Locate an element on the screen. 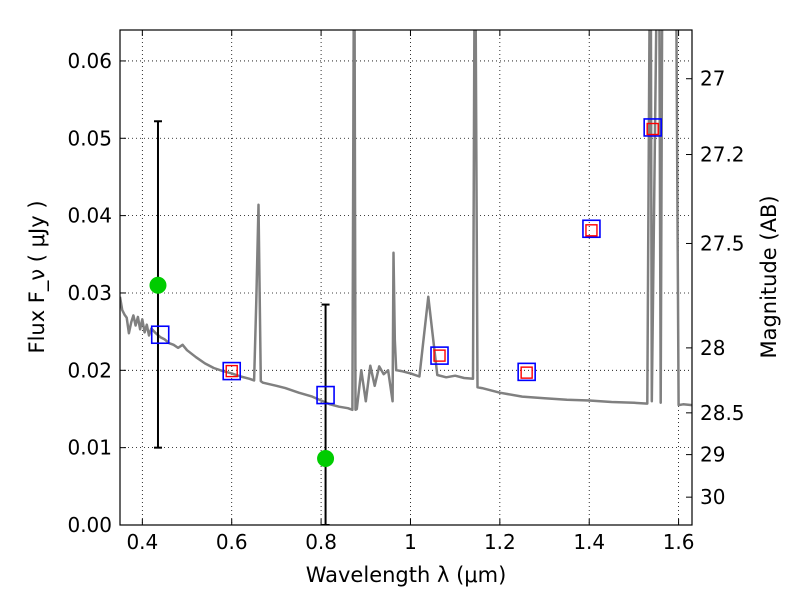  magnitude-tick-label: 27.2 is located at coordinates (722, 155).